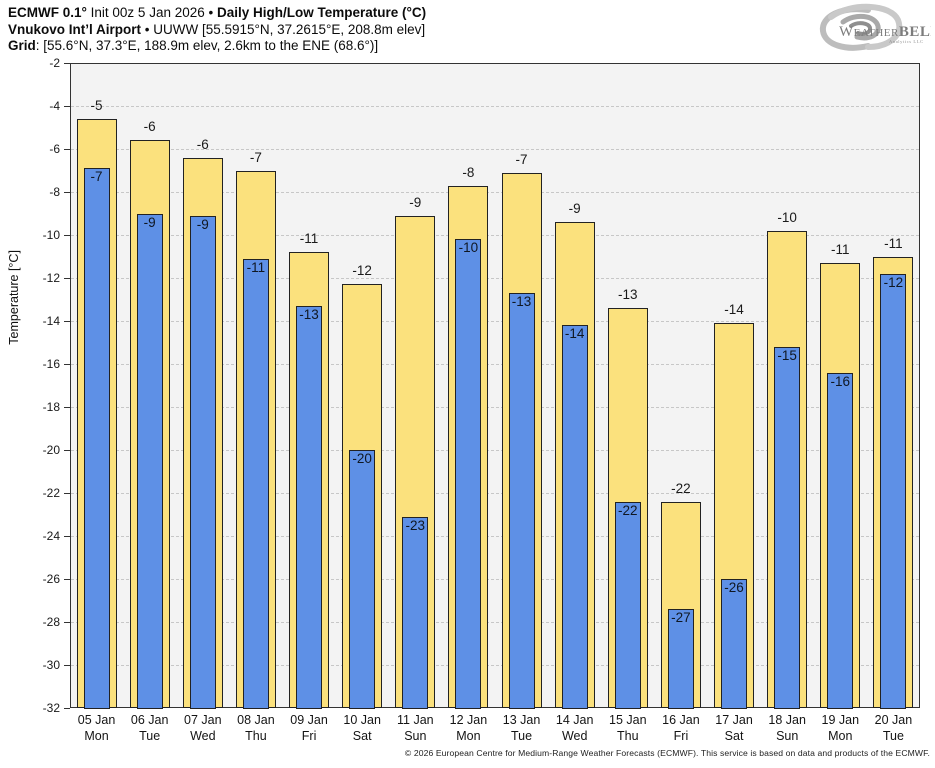  What do you see at coordinates (362, 458) in the screenshot?
I see `low-temp-label: -20` at bounding box center [362, 458].